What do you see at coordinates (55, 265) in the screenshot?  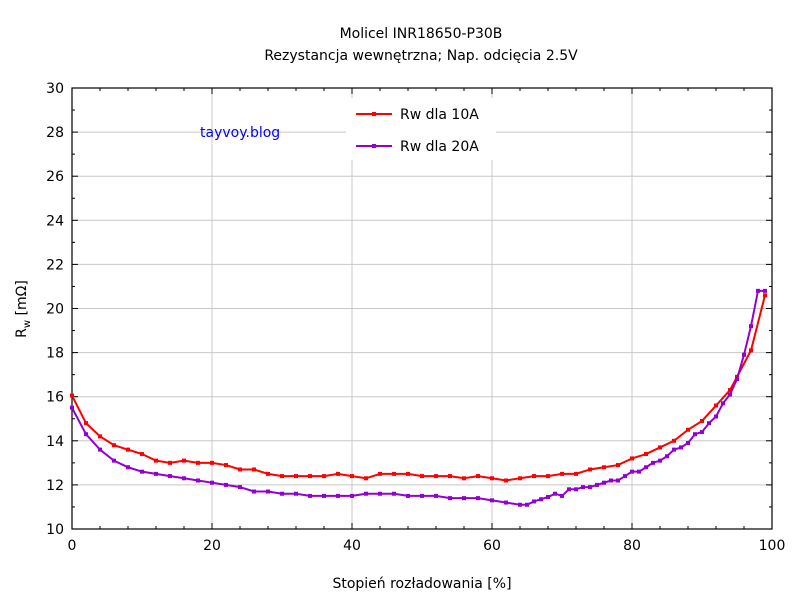 I see `y-tick-label: 22` at bounding box center [55, 265].